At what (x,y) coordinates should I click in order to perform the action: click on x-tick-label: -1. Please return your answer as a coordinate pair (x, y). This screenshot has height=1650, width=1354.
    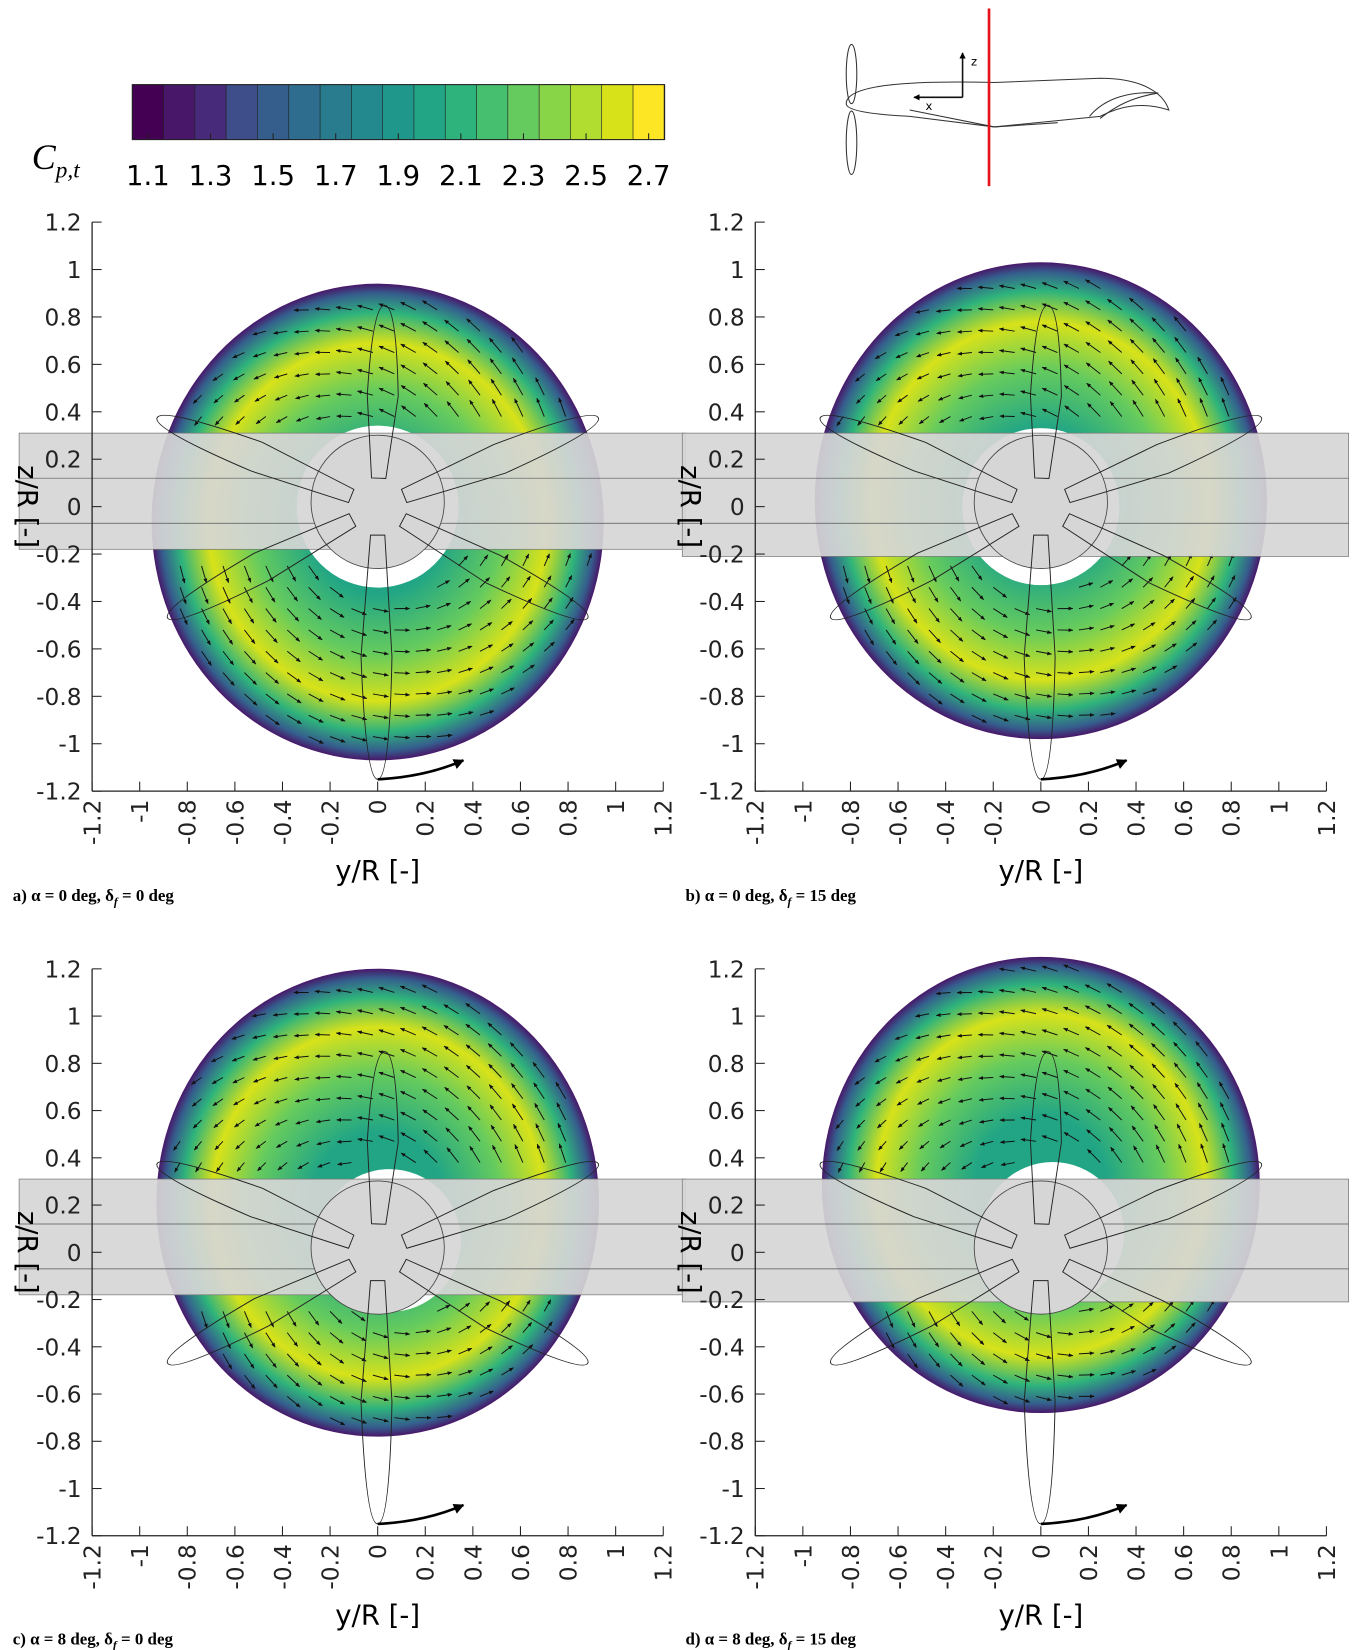
    Looking at the image, I should click on (140, 811).